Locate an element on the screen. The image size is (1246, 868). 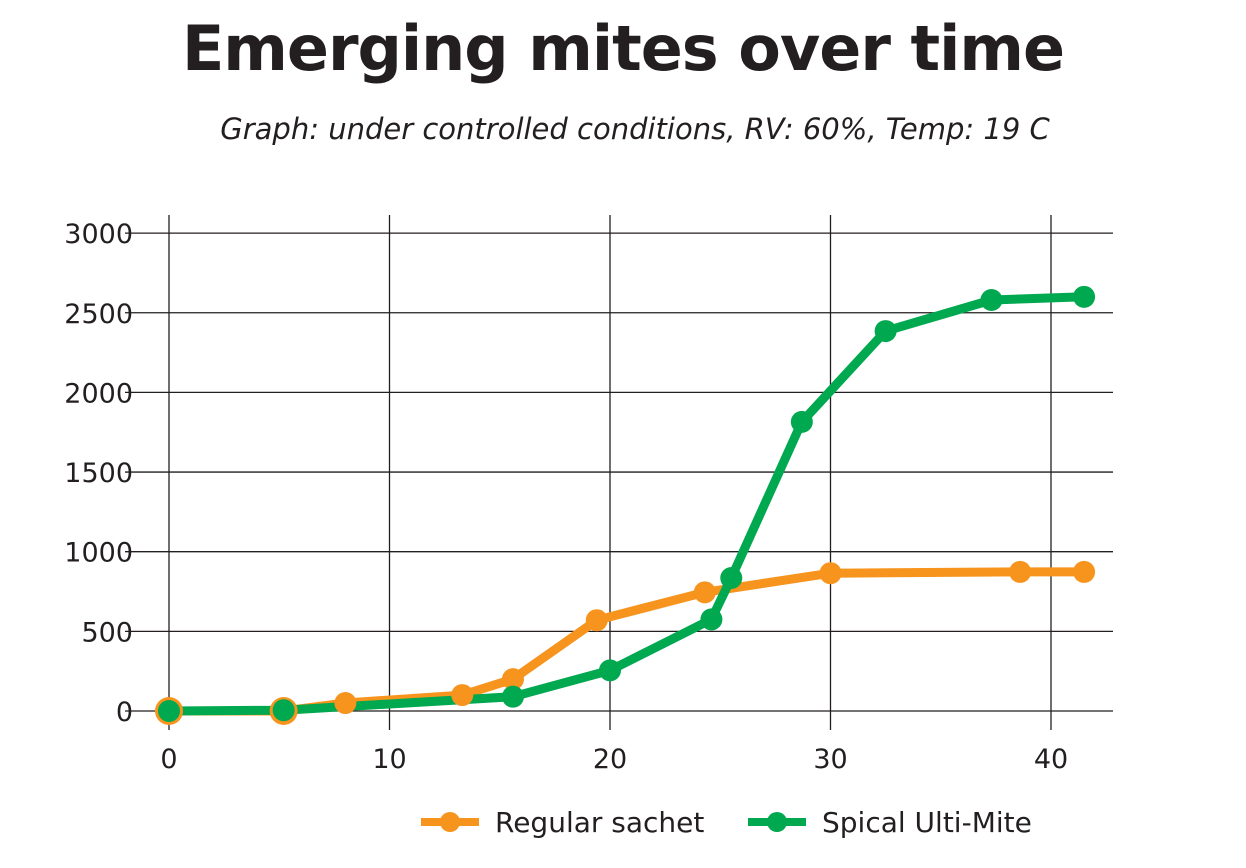
y-tick-label: 3000 is located at coordinates (98, 234).